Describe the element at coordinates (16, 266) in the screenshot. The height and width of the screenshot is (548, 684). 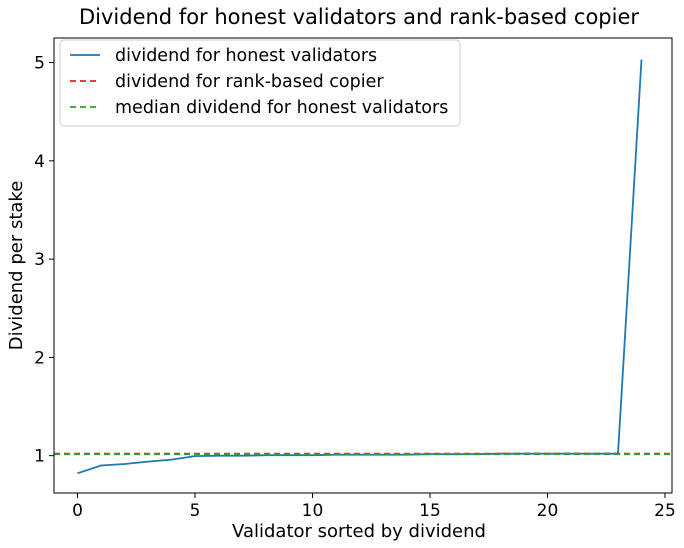
I see `y-axis-label: Dividend per stake` at that location.